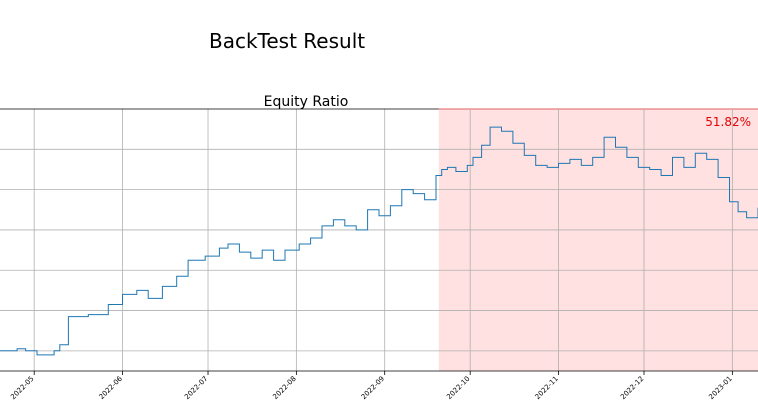  What do you see at coordinates (373, 388) in the screenshot?
I see `x-tick-label-4: 2022-09` at bounding box center [373, 388].